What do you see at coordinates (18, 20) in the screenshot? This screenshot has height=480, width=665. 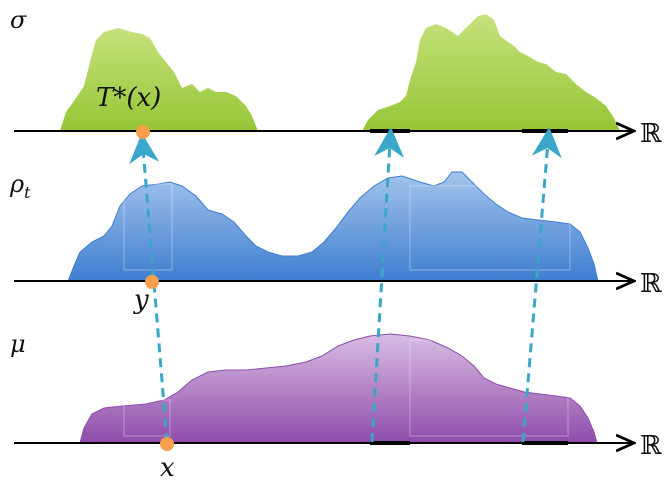 I see `sigma-label: σ` at bounding box center [18, 20].